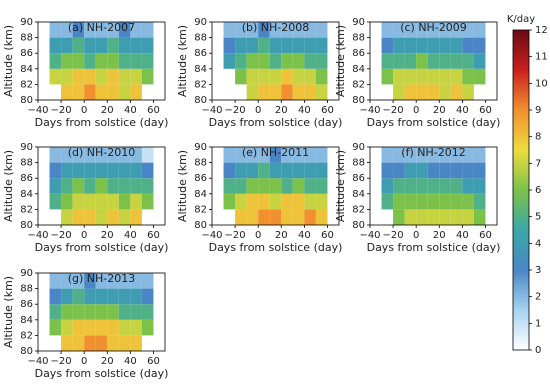 The height and width of the screenshot is (388, 550). Describe the element at coordinates (538, 350) in the screenshot. I see `colorbar-tick-label: 0` at that location.